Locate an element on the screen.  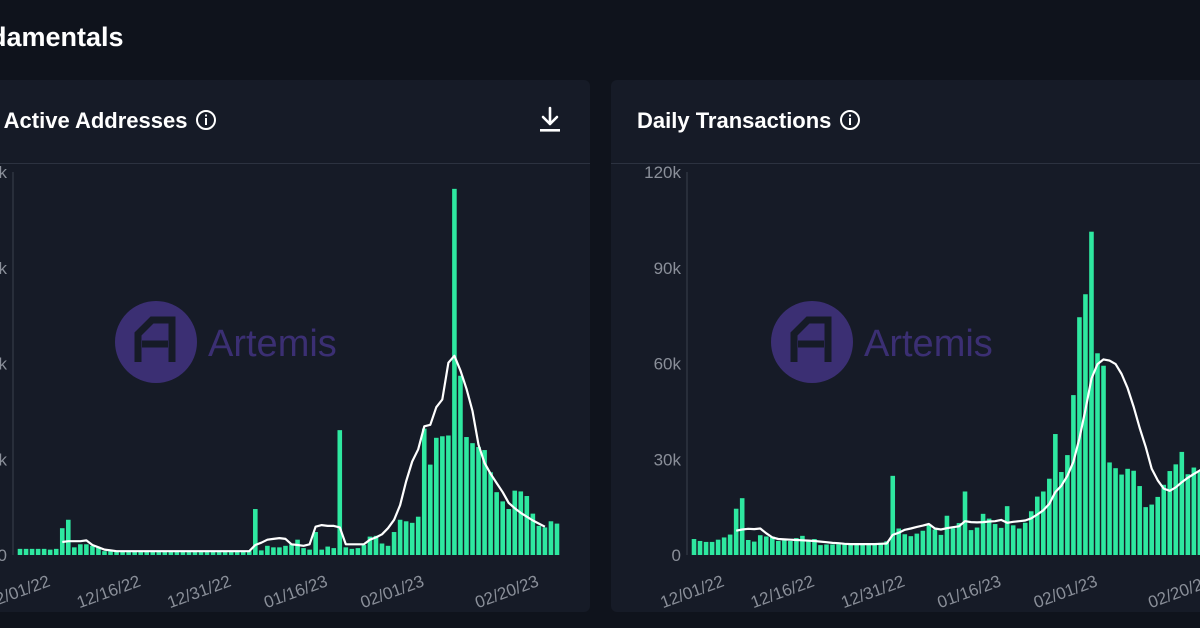
panel-title: ly Active Addresses is located at coordinates (108, 121).